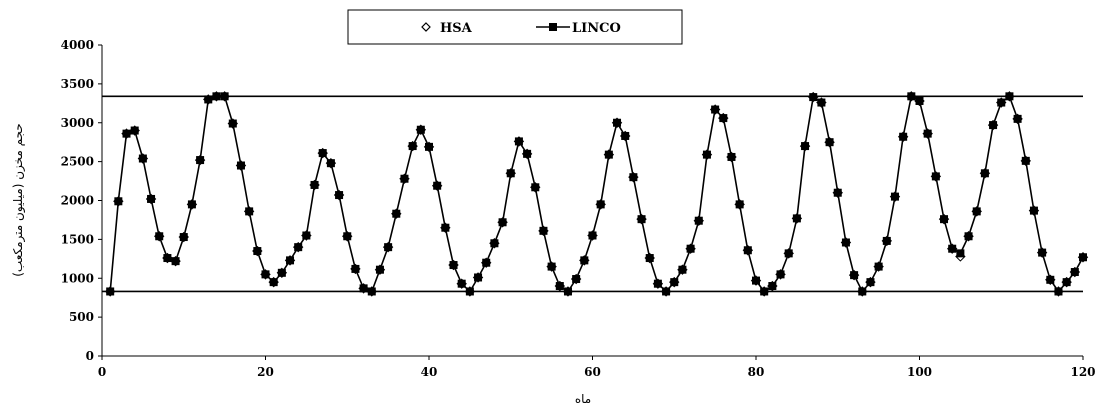 This screenshot has height=409, width=1098. What do you see at coordinates (77, 239) in the screenshot?
I see `y-tick-label: 1500` at bounding box center [77, 239].